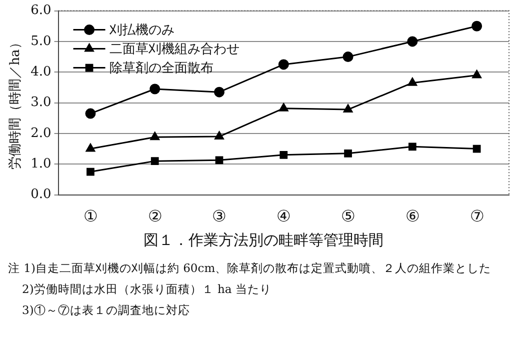 Image resolution: width=527 pixels, height=349 pixels. What do you see at coordinates (250, 268) in the screenshot?
I see `text: 注 1)自走二面草刈機の刈幅は約 60cm、除草剤の散布は定置式動噴、２人の組作業とした` at bounding box center [250, 268].